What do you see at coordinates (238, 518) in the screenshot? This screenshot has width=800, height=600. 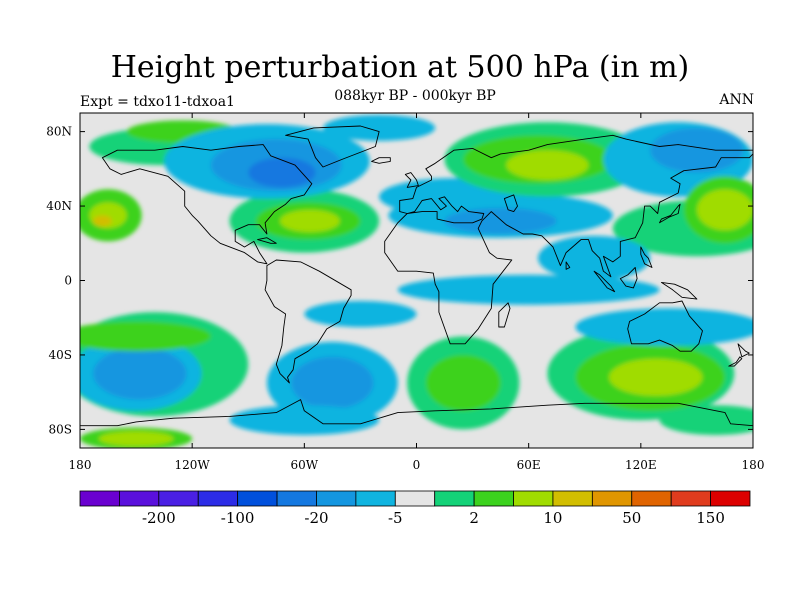 I see `colorbar-label-1: -100` at bounding box center [238, 518].